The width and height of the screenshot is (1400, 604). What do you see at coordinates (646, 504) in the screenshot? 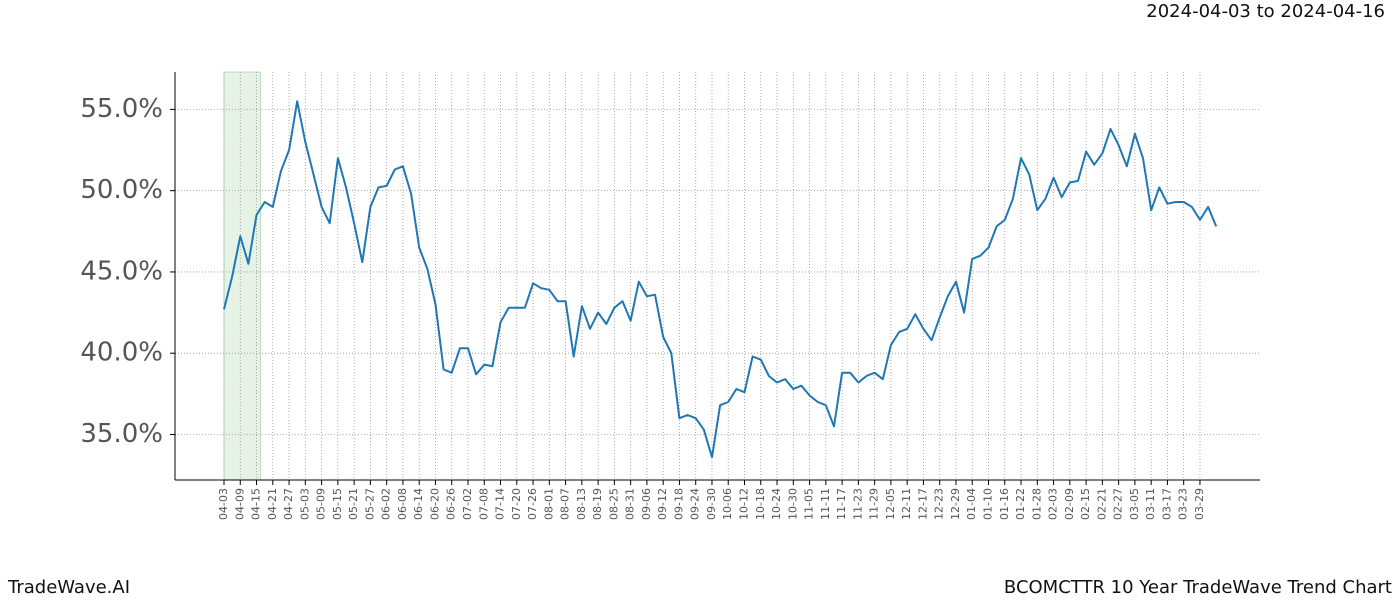
I see `x-tick-label: 09-06` at bounding box center [646, 504].